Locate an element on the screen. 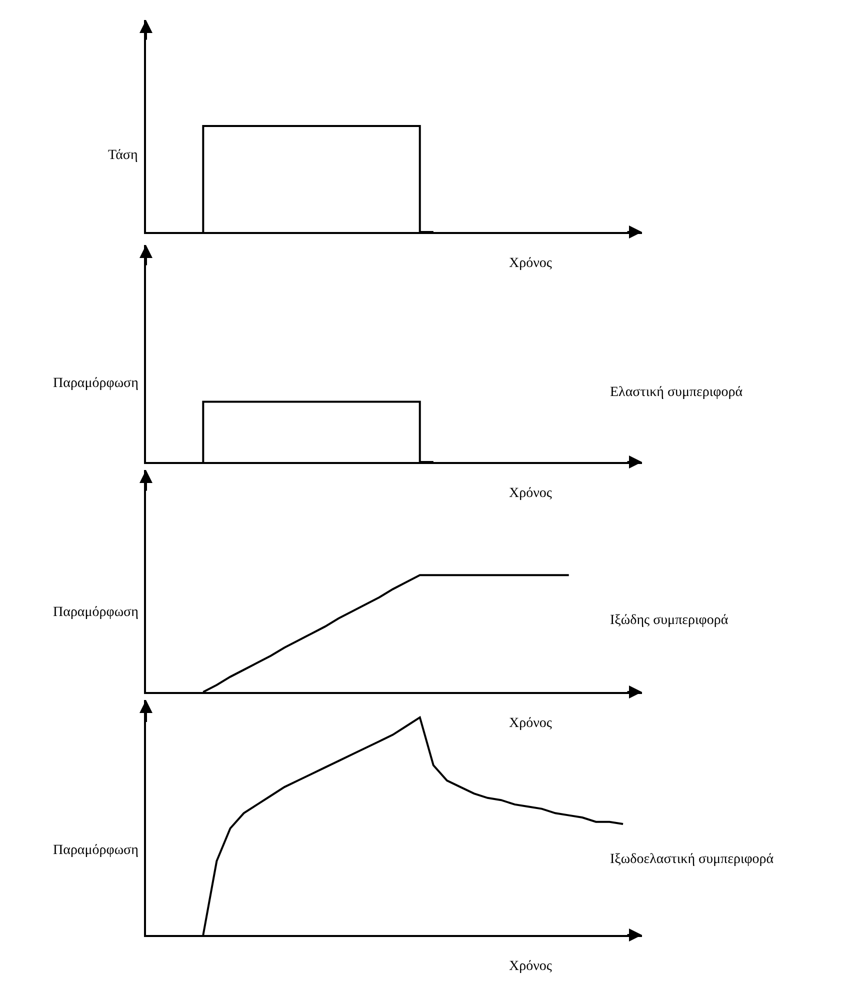  annotation: Ιξωδοελαστική συμπεριφορά is located at coordinates (692, 859).